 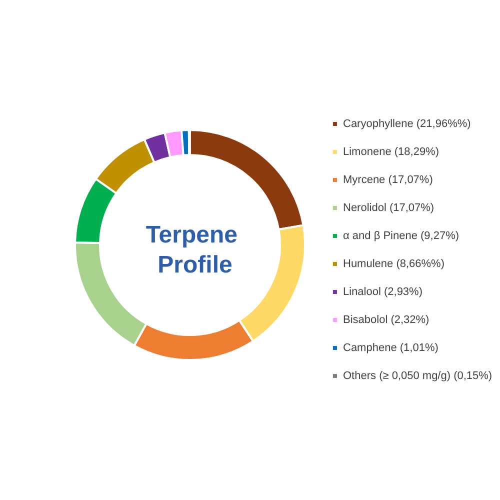 I want to click on legend-label: Nerolidol (17,07%), so click(x=388, y=208).